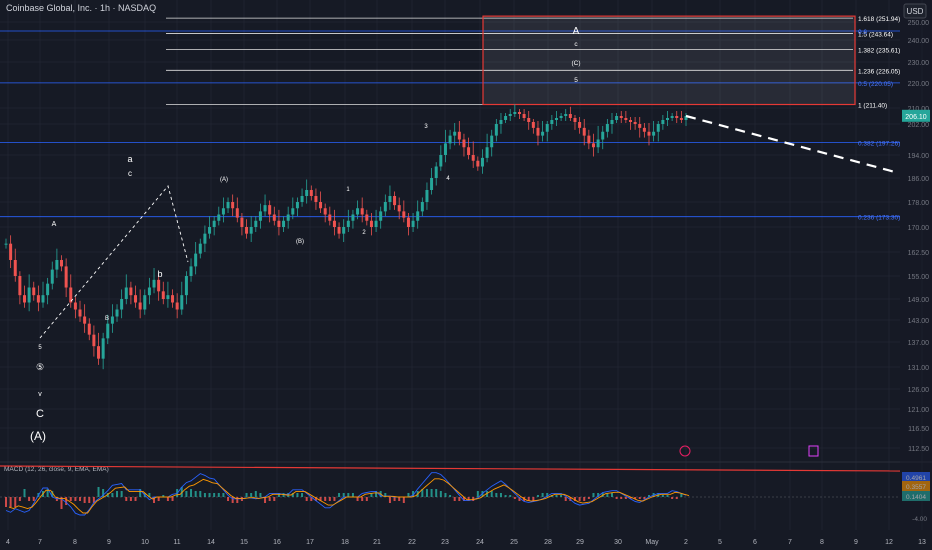 This screenshot has height=550, width=932. I want to click on last-price-badge, so click(916, 115).